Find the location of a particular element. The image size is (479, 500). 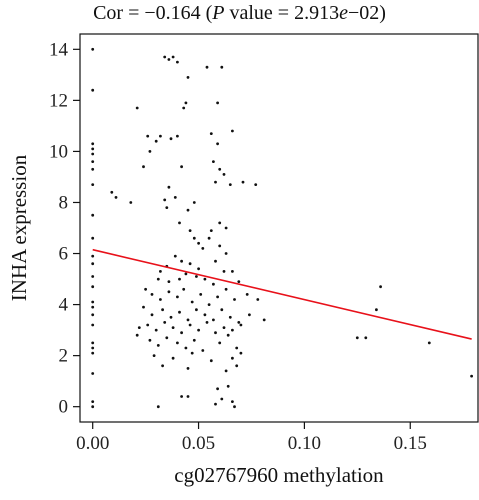

x-tick-label: 0.05 is located at coordinates (198, 443).